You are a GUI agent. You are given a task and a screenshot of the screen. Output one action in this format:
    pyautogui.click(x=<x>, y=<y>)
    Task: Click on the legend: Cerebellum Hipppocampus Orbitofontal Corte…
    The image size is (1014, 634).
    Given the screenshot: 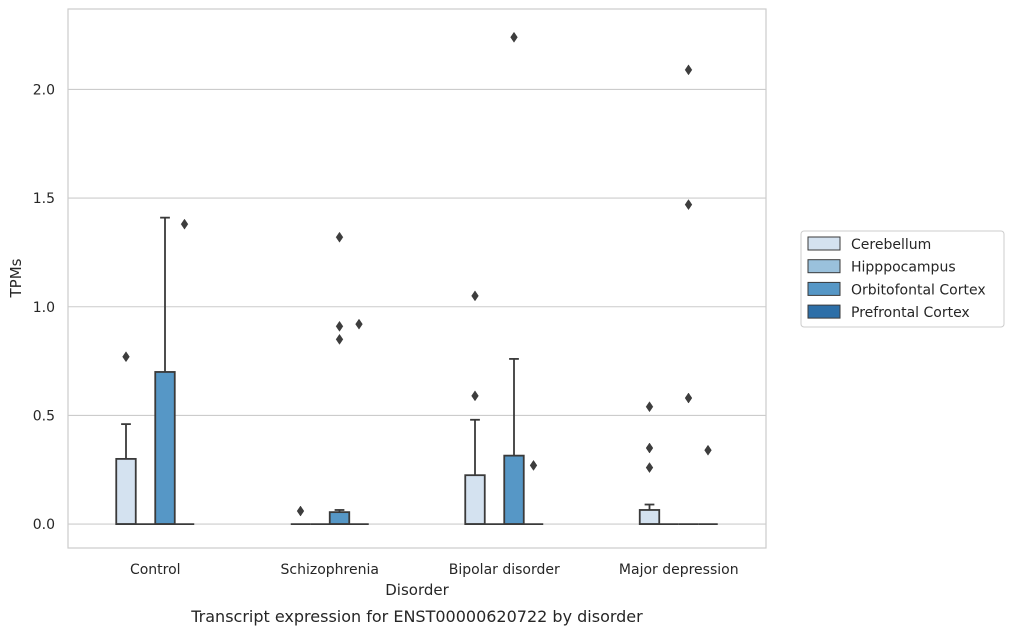 What is the action you would take?
    pyautogui.click(x=902, y=279)
    